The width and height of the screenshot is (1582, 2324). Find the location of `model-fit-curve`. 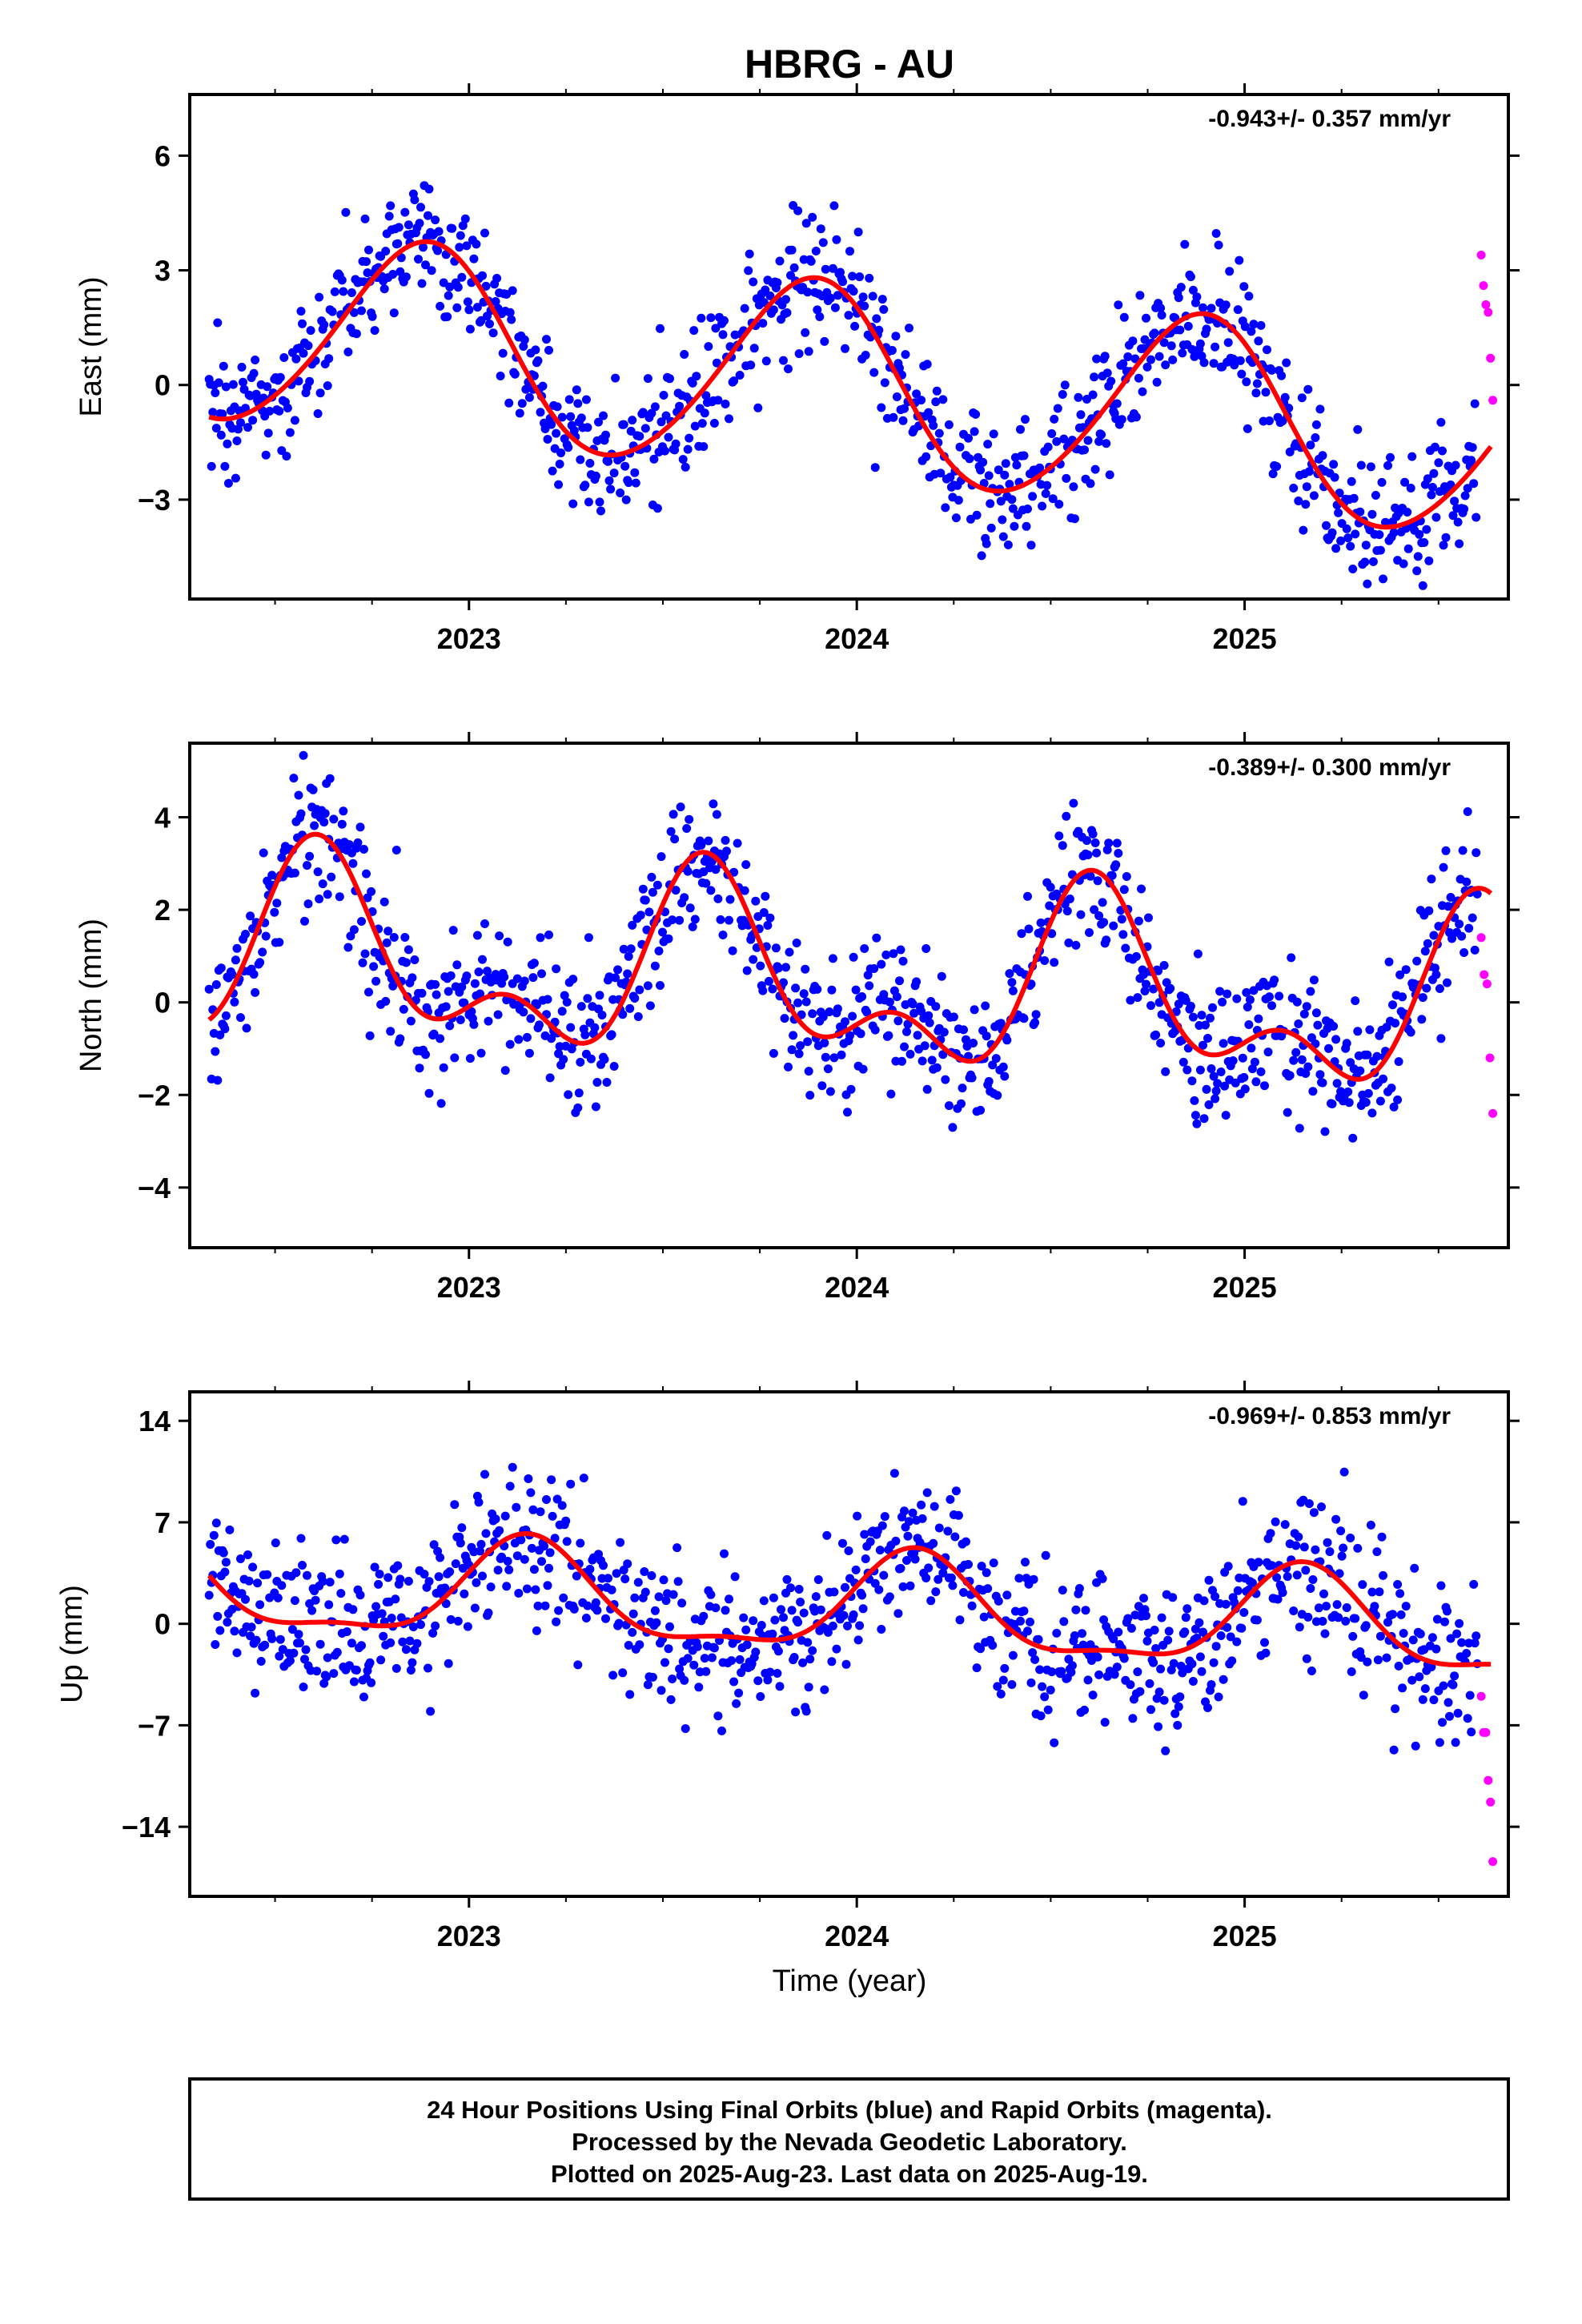

model-fit-curve is located at coordinates (849, 956).